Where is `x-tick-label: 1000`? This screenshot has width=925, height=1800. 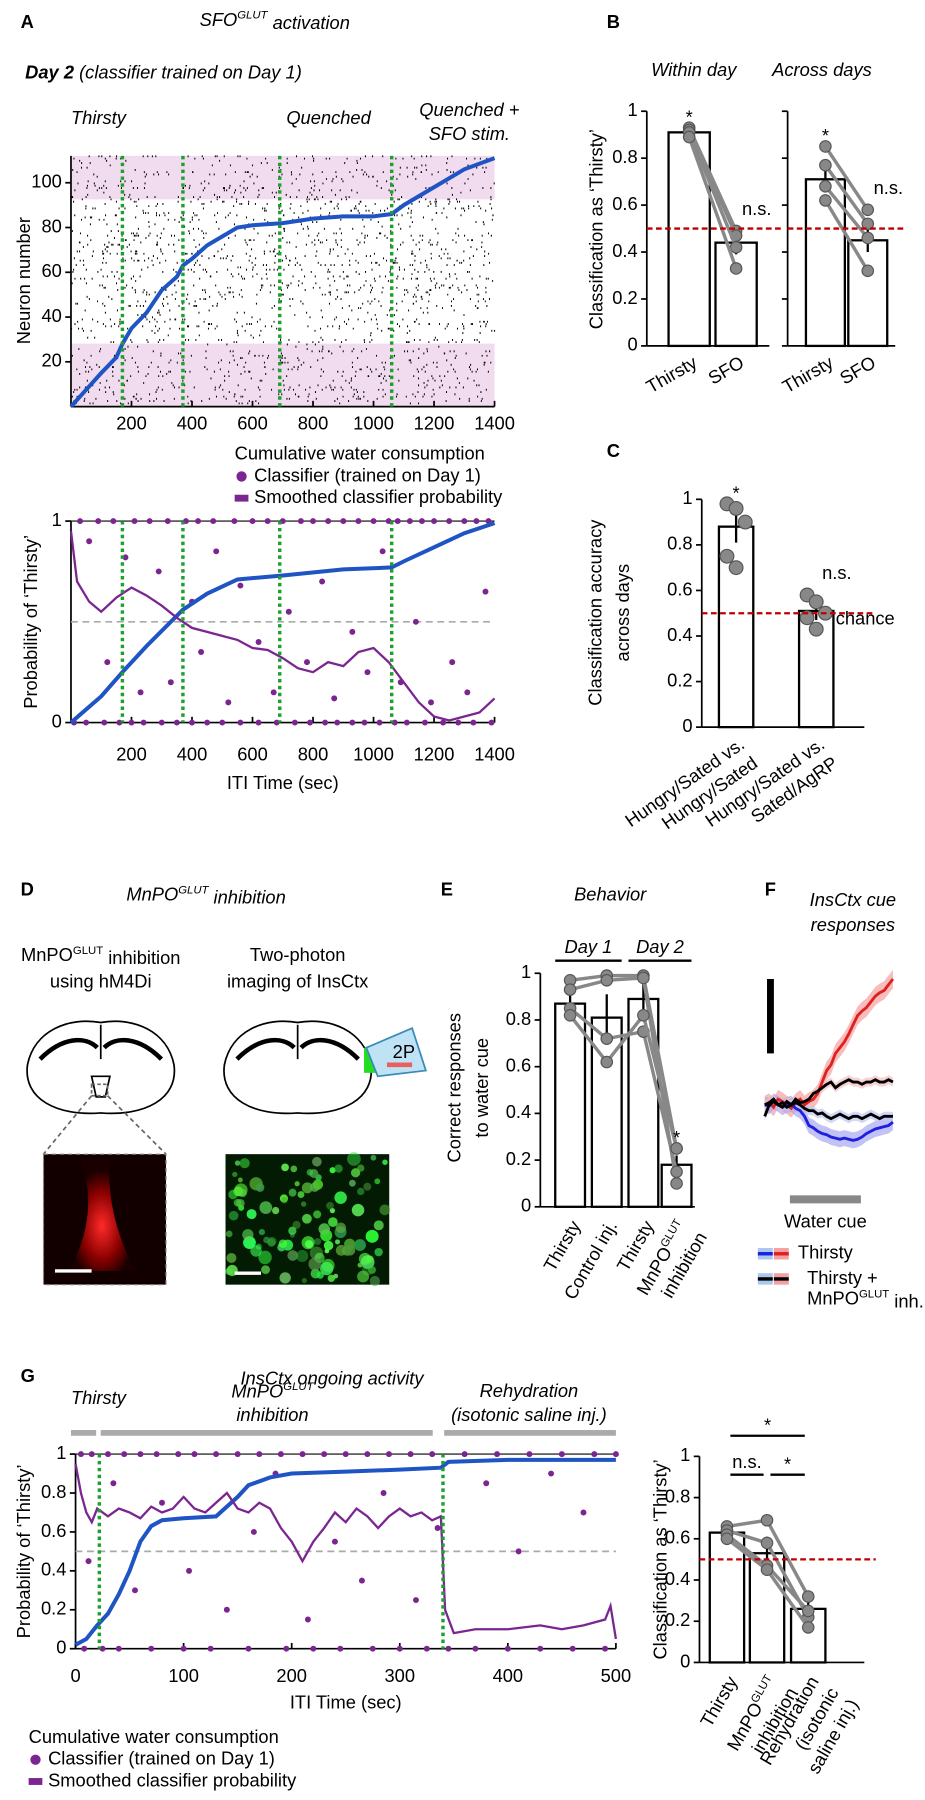 x-tick-label: 1000 is located at coordinates (373, 754).